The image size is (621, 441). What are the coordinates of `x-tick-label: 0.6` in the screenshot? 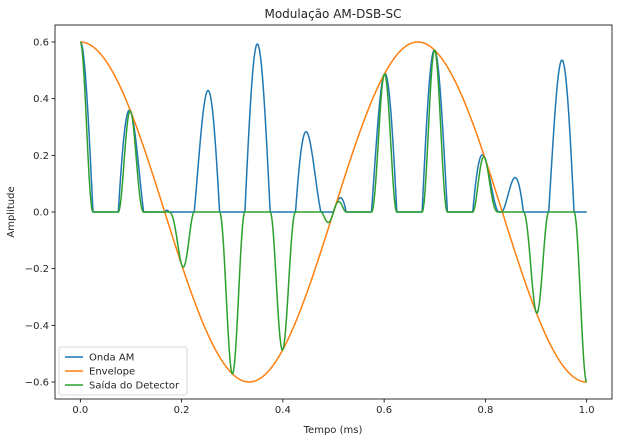 It's located at (384, 410).